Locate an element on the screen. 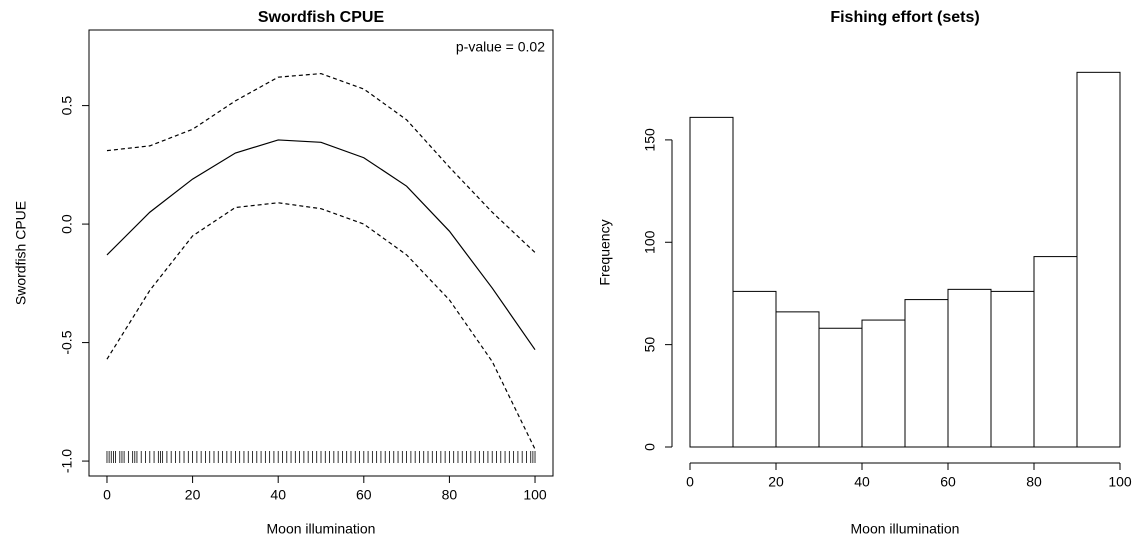 This screenshot has width=1137, height=540. y-tick-label: -0.5 is located at coordinates (67, 342).